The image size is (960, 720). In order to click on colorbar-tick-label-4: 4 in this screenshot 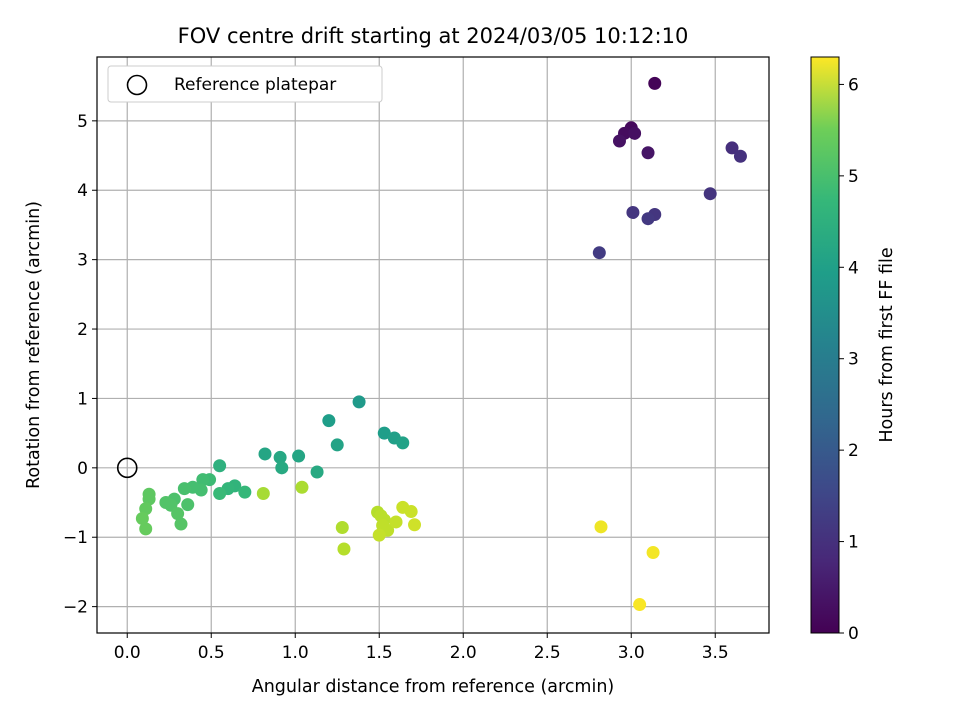, I will do `click(853, 268)`.